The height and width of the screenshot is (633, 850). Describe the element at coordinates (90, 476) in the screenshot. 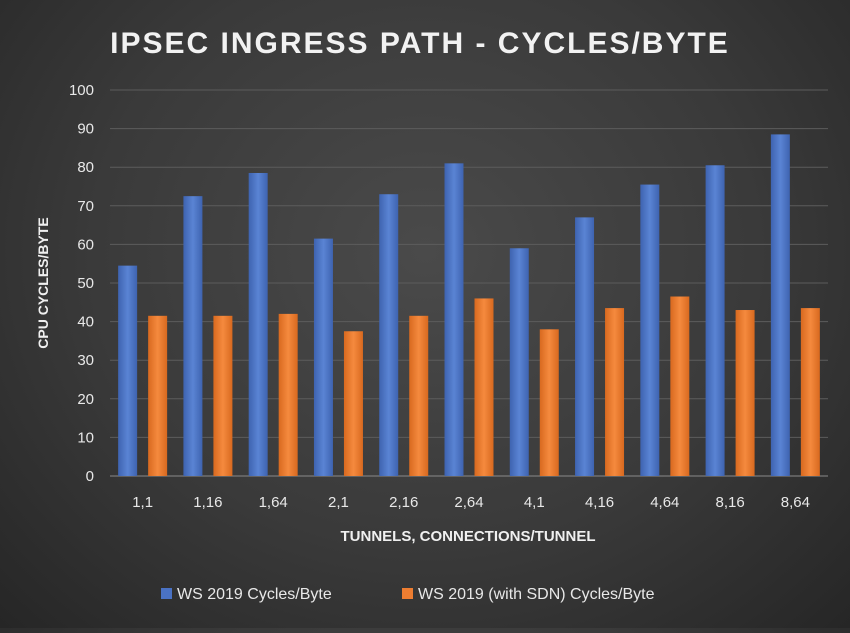

I see `y-tick-label: 0` at that location.